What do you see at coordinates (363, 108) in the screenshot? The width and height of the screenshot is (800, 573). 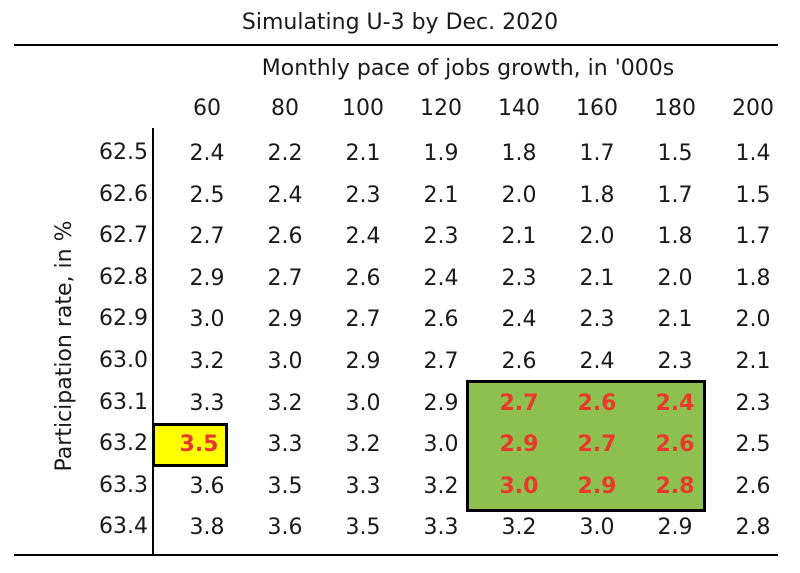 I see `x-tick-label: 100` at bounding box center [363, 108].